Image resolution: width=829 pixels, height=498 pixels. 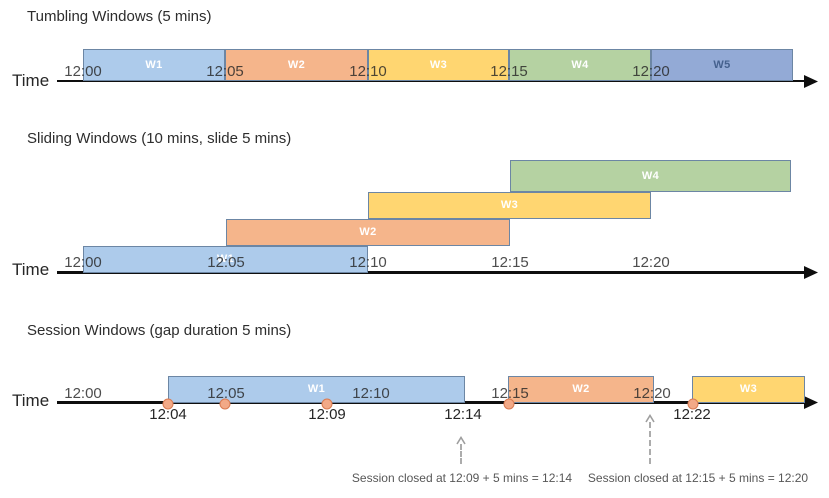 I want to click on session-close-annotation: Session closed at 12:15 + 5 mins = 12:20, so click(x=698, y=478).